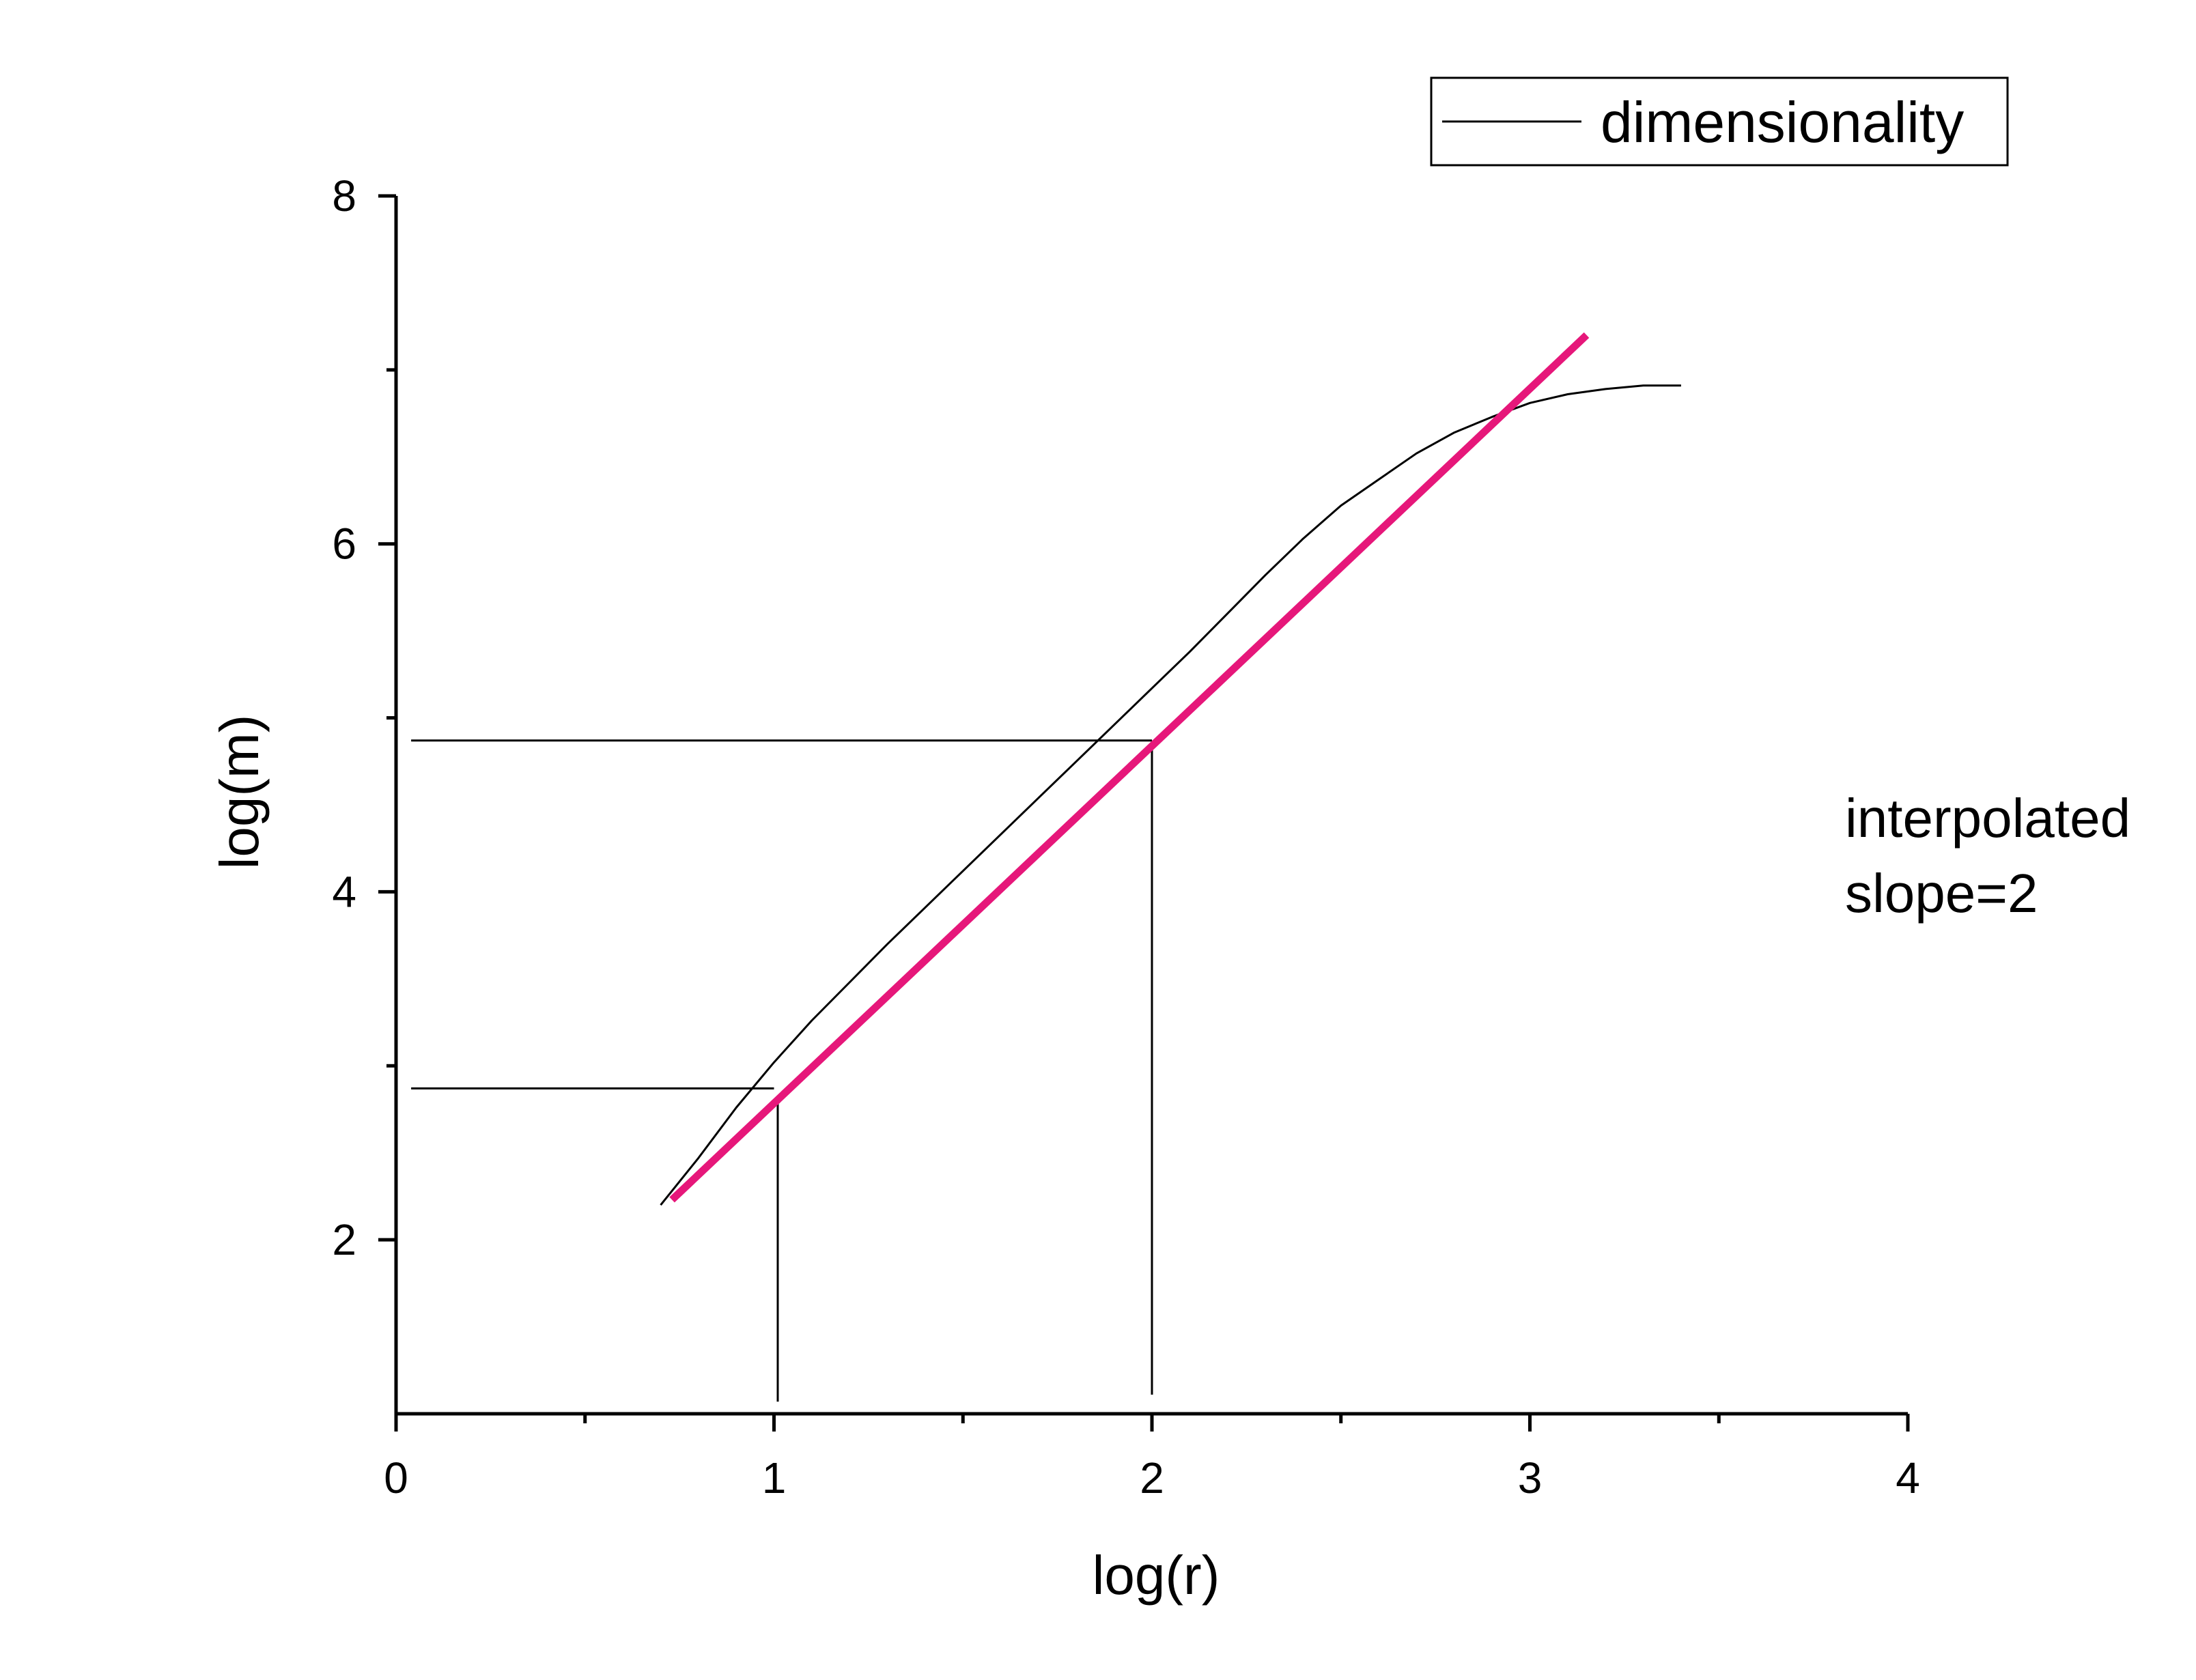  I want to click on annotation-line-2: slope=2, so click(1942, 893).